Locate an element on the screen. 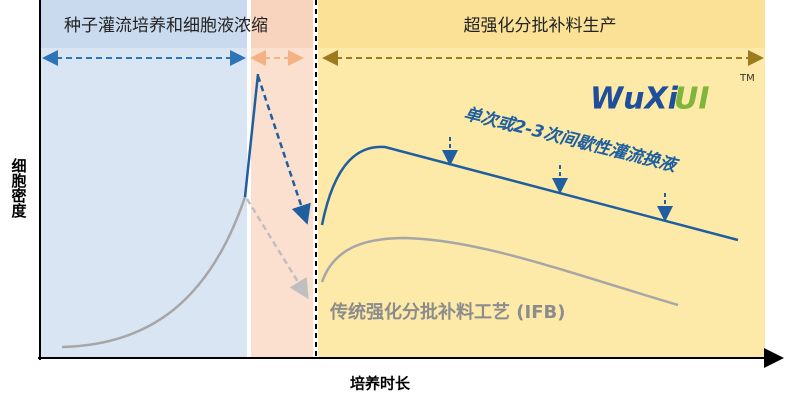 This screenshot has height=402, width=800. seed-header is located at coordinates (143, 24).